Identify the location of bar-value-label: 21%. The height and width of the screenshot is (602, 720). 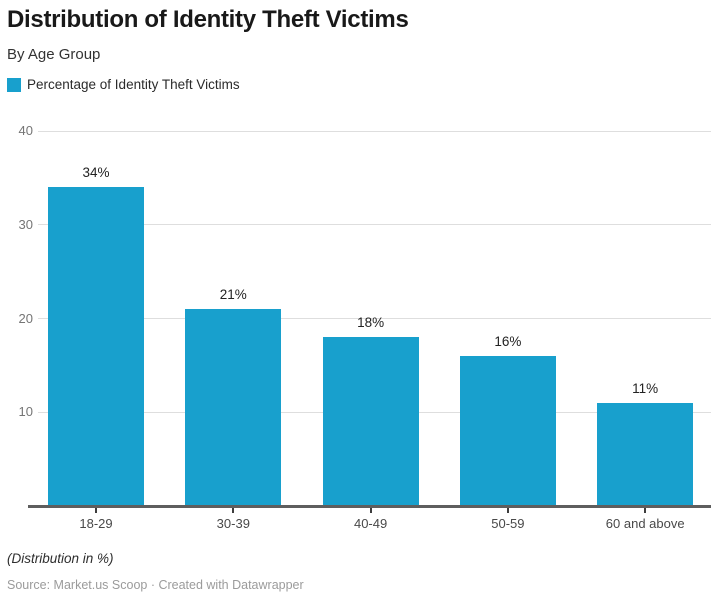
(233, 295).